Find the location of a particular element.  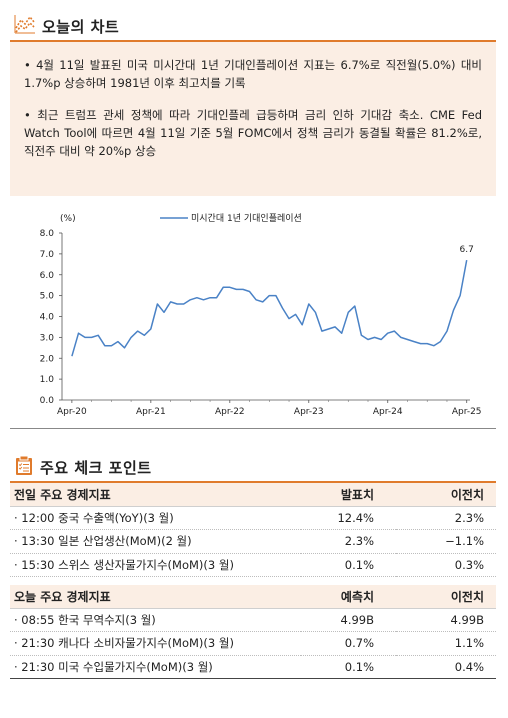

column-header: 예측치 is located at coordinates (348, 597).